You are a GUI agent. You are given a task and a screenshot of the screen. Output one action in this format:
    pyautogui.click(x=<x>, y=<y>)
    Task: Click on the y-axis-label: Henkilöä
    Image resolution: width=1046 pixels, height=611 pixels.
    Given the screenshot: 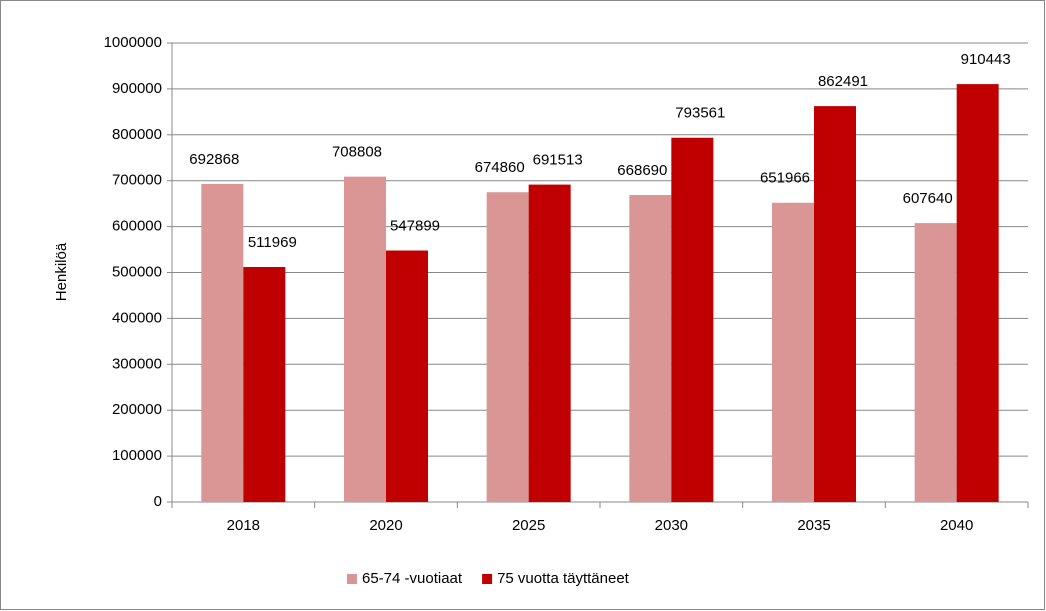 What is the action you would take?
    pyautogui.click(x=61, y=271)
    